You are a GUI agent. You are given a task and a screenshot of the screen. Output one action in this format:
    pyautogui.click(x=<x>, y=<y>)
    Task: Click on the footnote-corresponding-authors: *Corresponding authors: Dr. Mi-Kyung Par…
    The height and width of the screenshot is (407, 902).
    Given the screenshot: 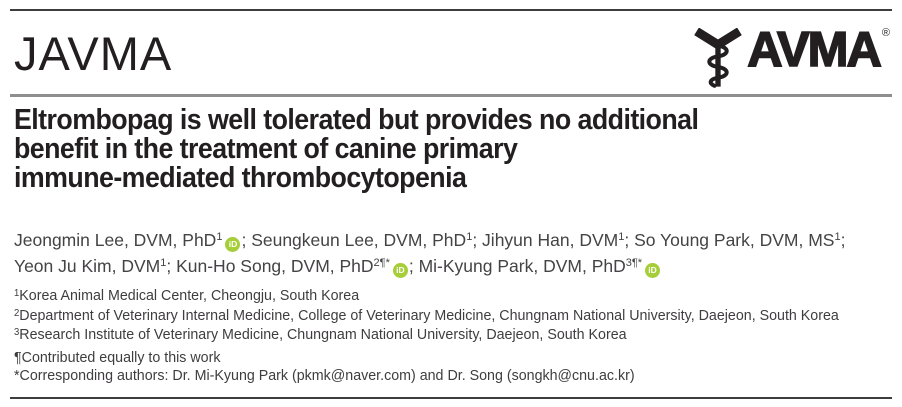 What is the action you would take?
    pyautogui.click(x=324, y=375)
    